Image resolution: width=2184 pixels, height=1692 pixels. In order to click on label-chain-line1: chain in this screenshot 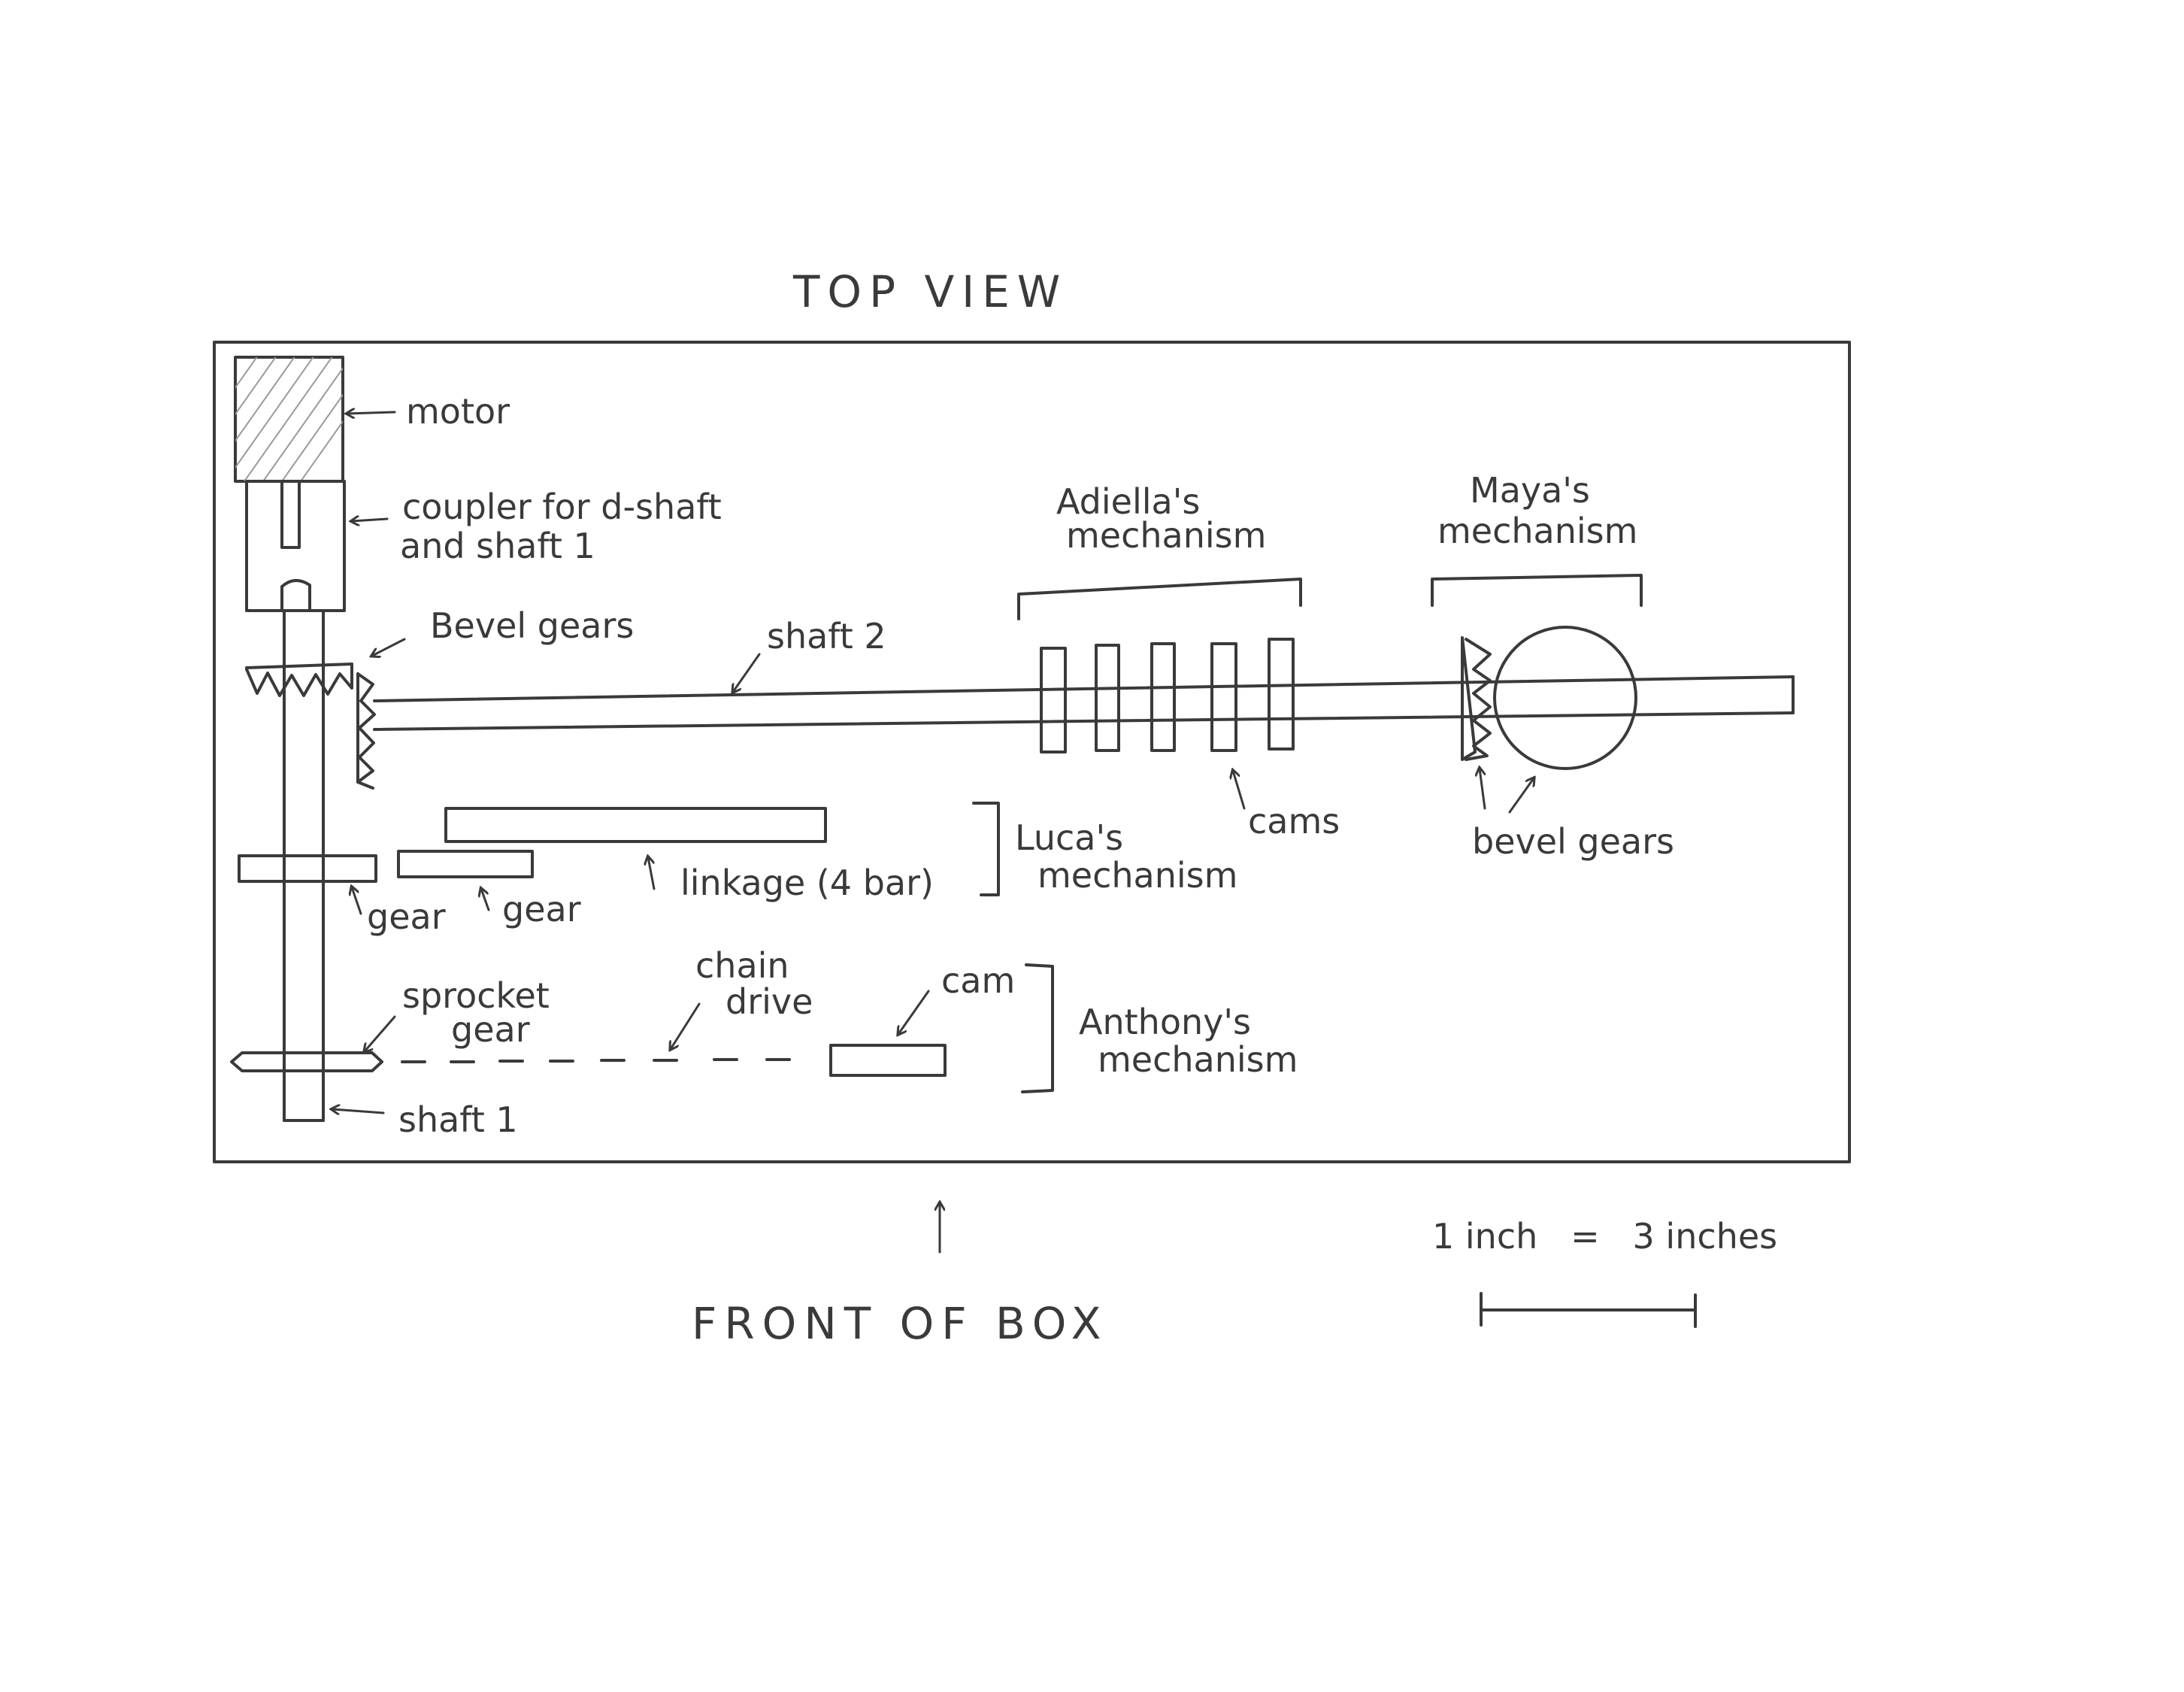, I will do `click(742, 965)`.